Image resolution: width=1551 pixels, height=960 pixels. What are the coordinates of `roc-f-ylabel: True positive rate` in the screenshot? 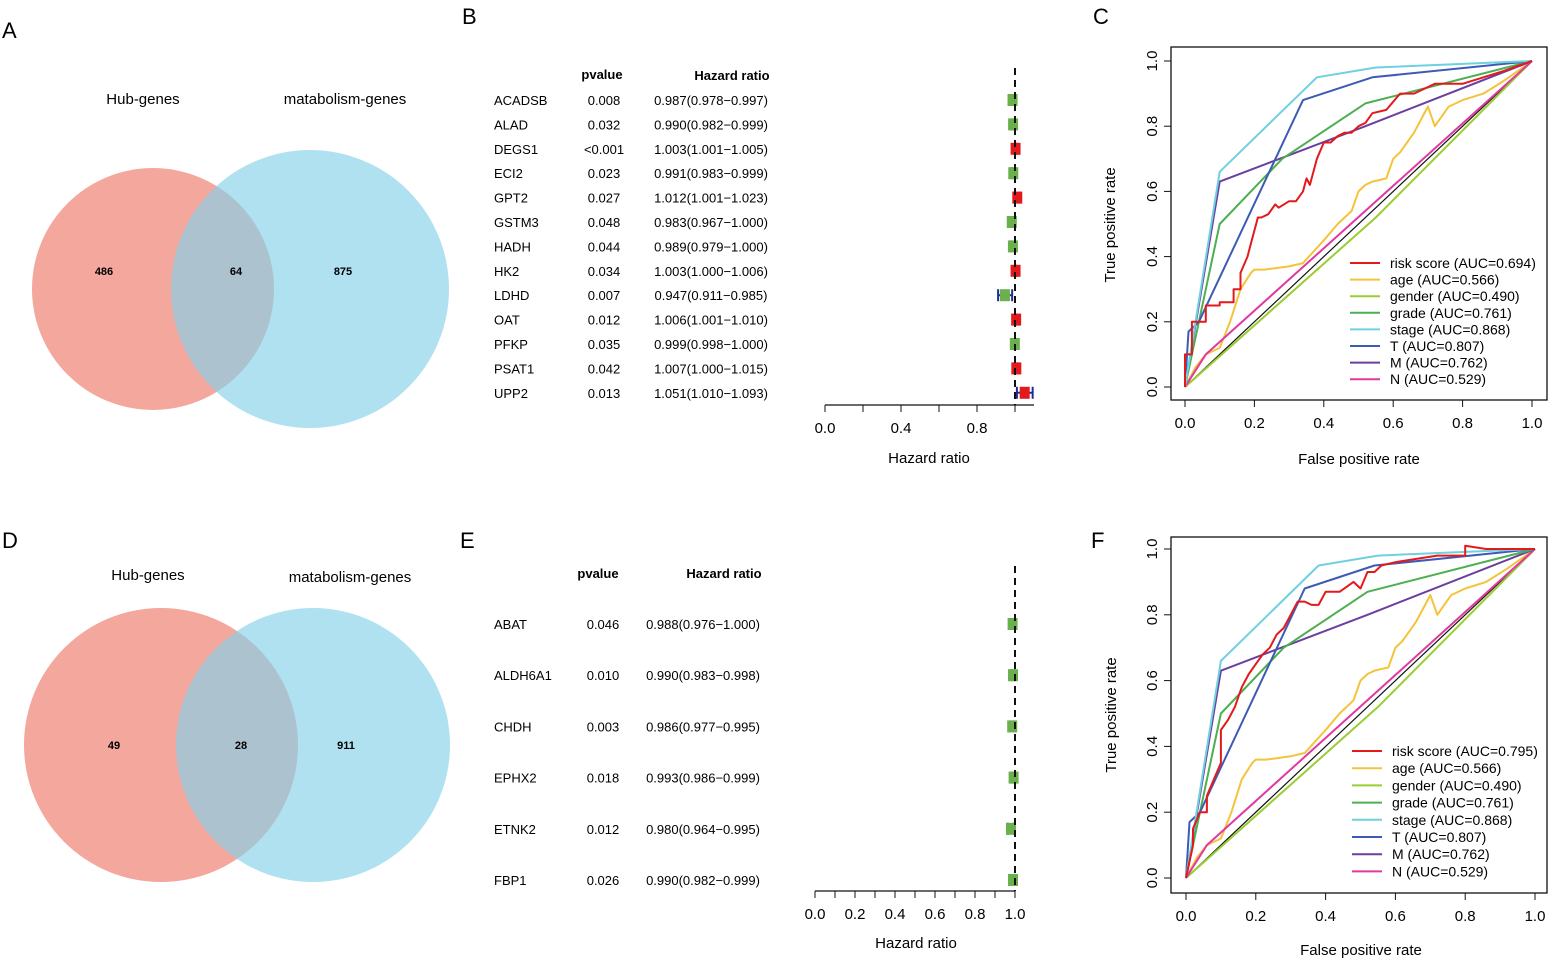 It's located at (1111, 714).